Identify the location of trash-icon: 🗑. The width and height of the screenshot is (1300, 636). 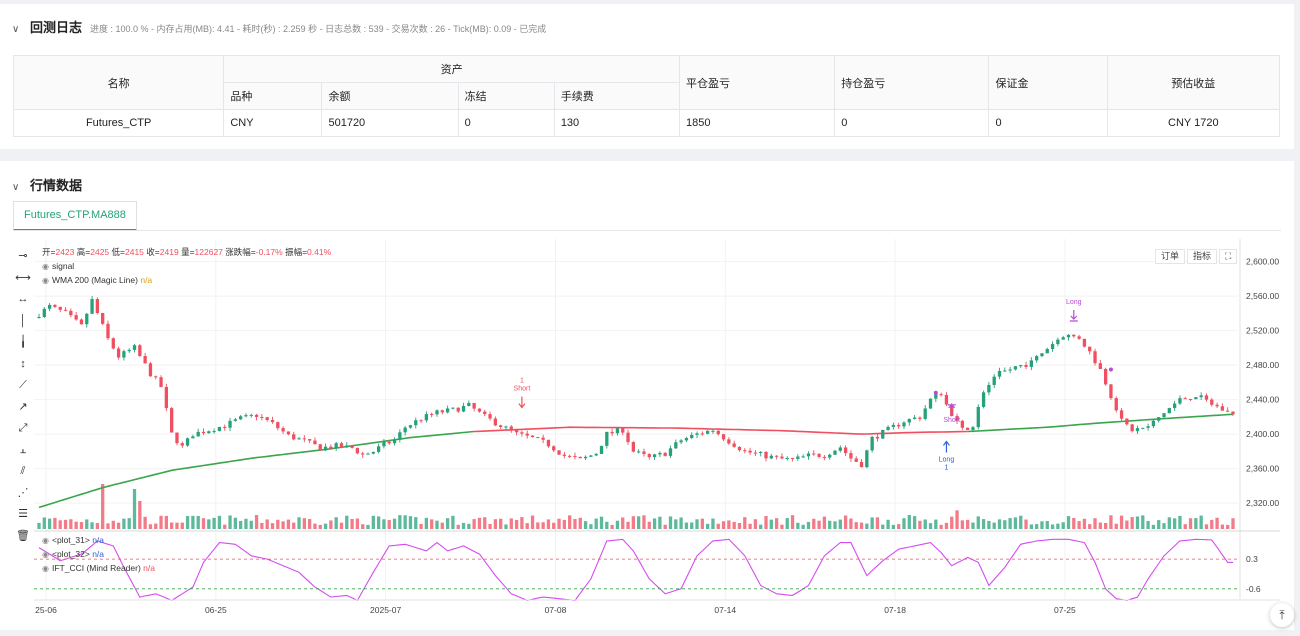
(23, 535).